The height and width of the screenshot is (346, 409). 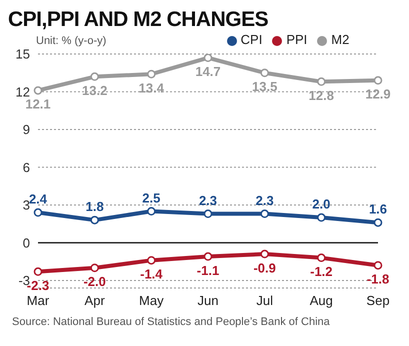 What do you see at coordinates (38, 199) in the screenshot?
I see `data-label: 2.4` at bounding box center [38, 199].